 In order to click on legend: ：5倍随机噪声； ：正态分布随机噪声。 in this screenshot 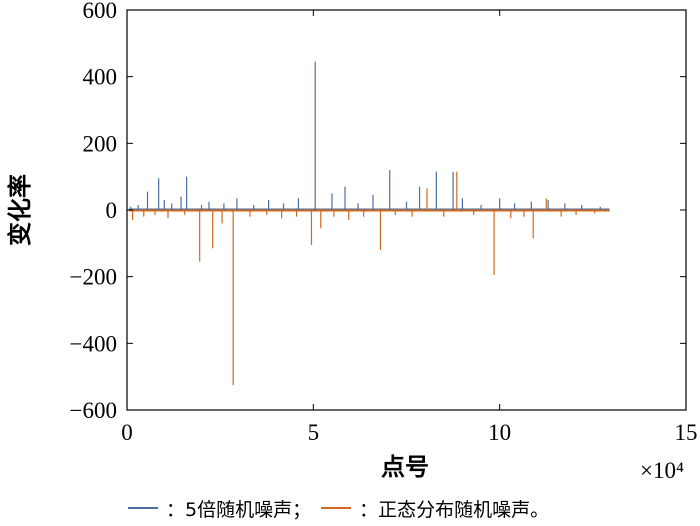, I will do `click(343, 508)`.